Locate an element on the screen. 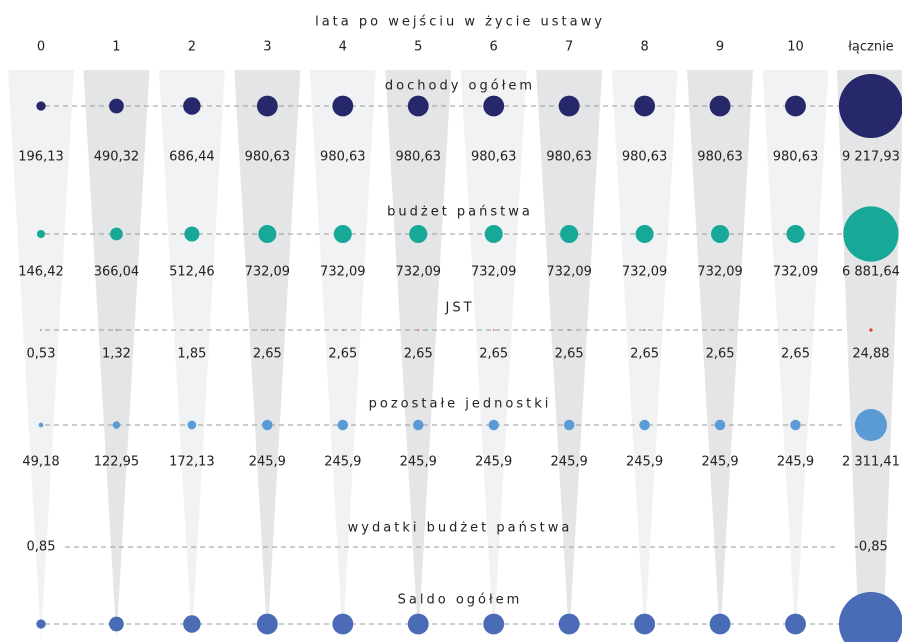  row-title: Saldo ogółem is located at coordinates (460, 600).